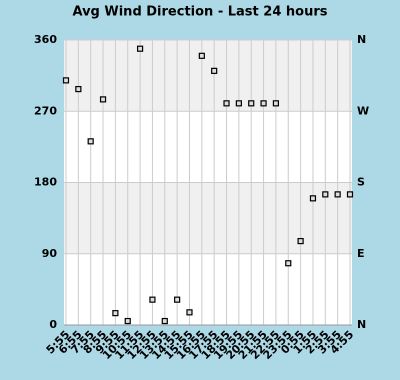  What do you see at coordinates (45, 39) in the screenshot?
I see `y-tick-label: 360` at bounding box center [45, 39].